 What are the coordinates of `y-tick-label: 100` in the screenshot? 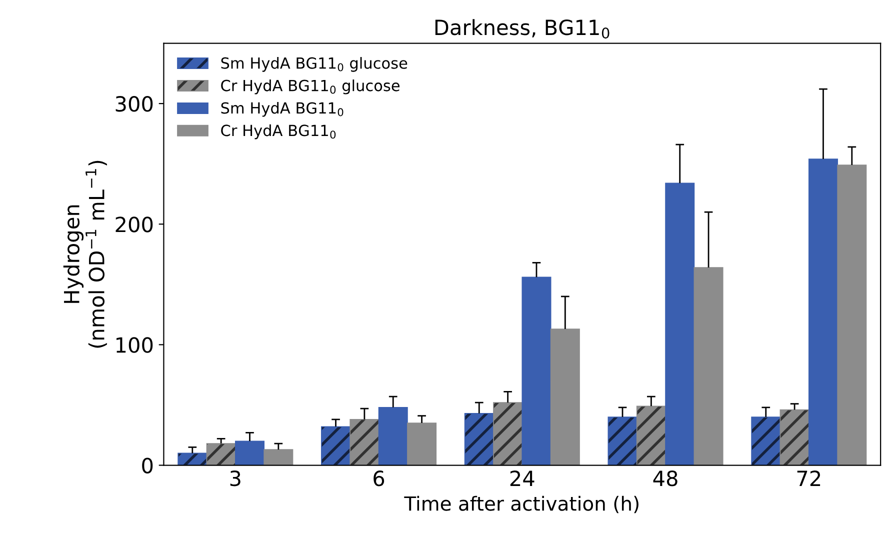 It's located at (134, 345).